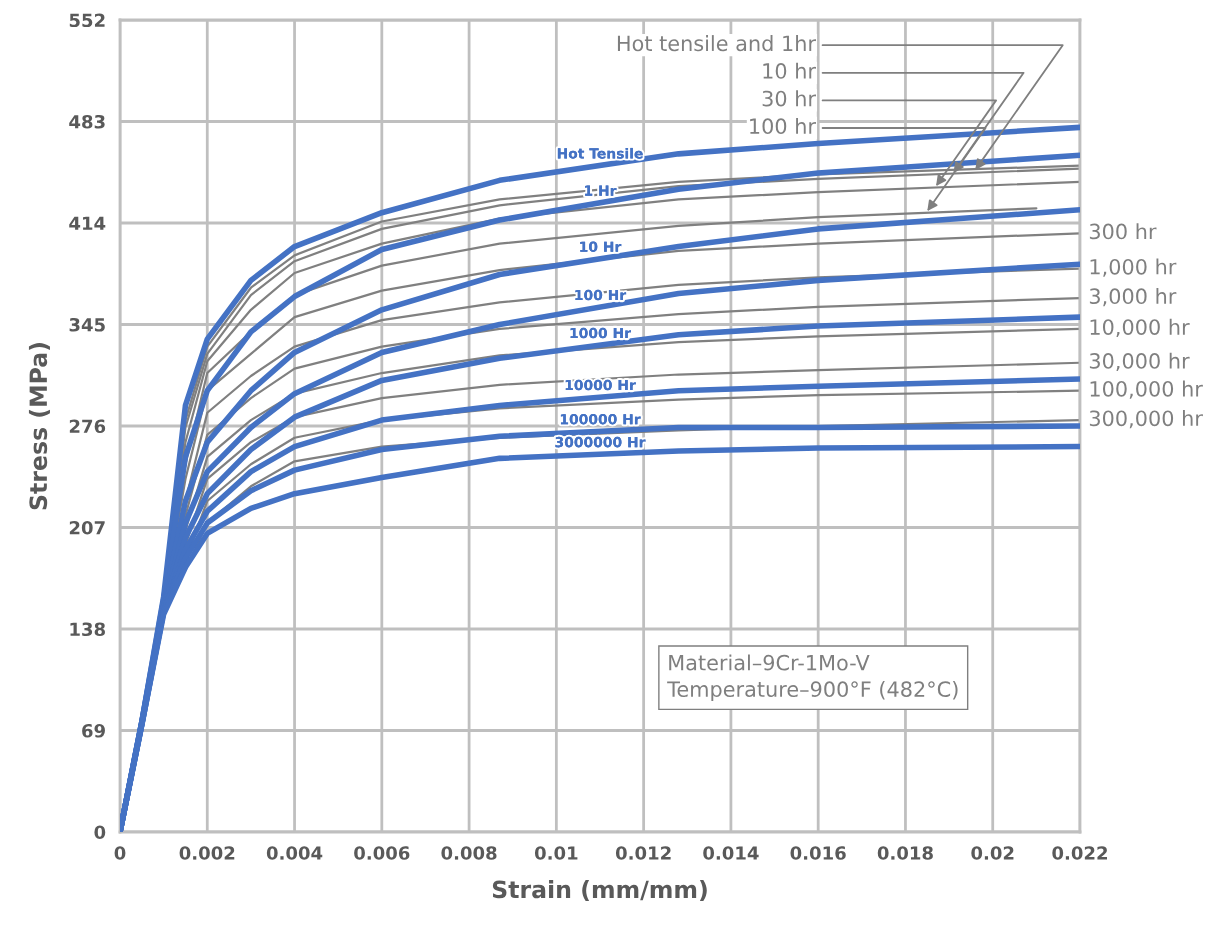  What do you see at coordinates (601, 246) in the screenshot?
I see `series-label: 10 Hr` at bounding box center [601, 246].